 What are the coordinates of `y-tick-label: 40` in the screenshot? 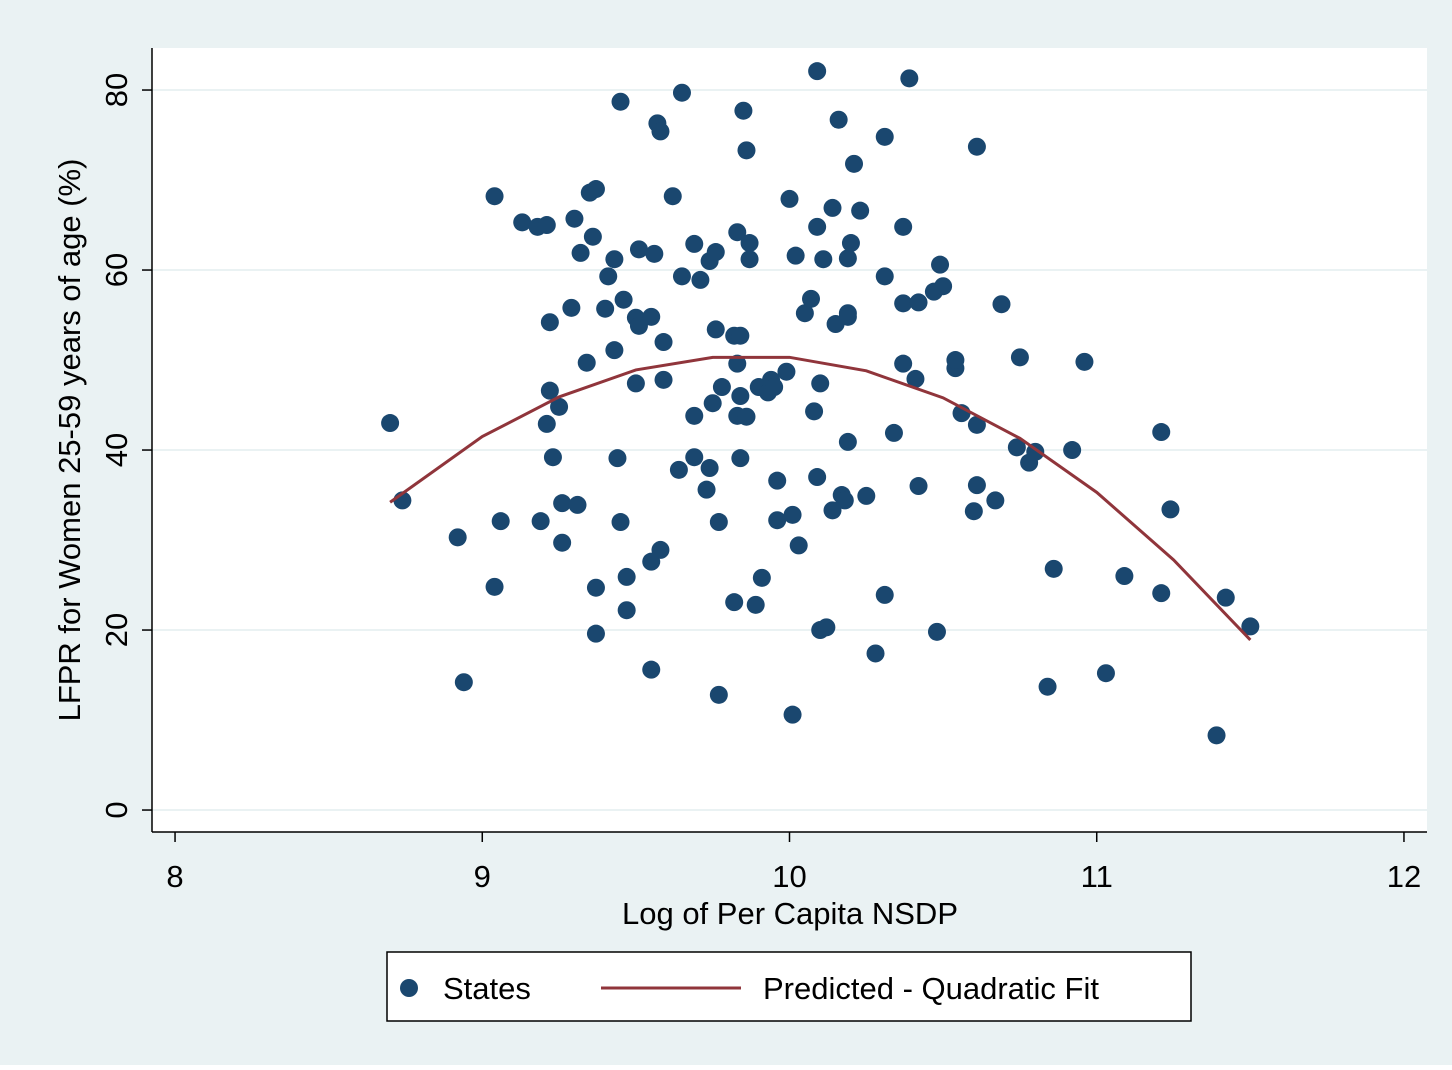 It's located at (116, 450).